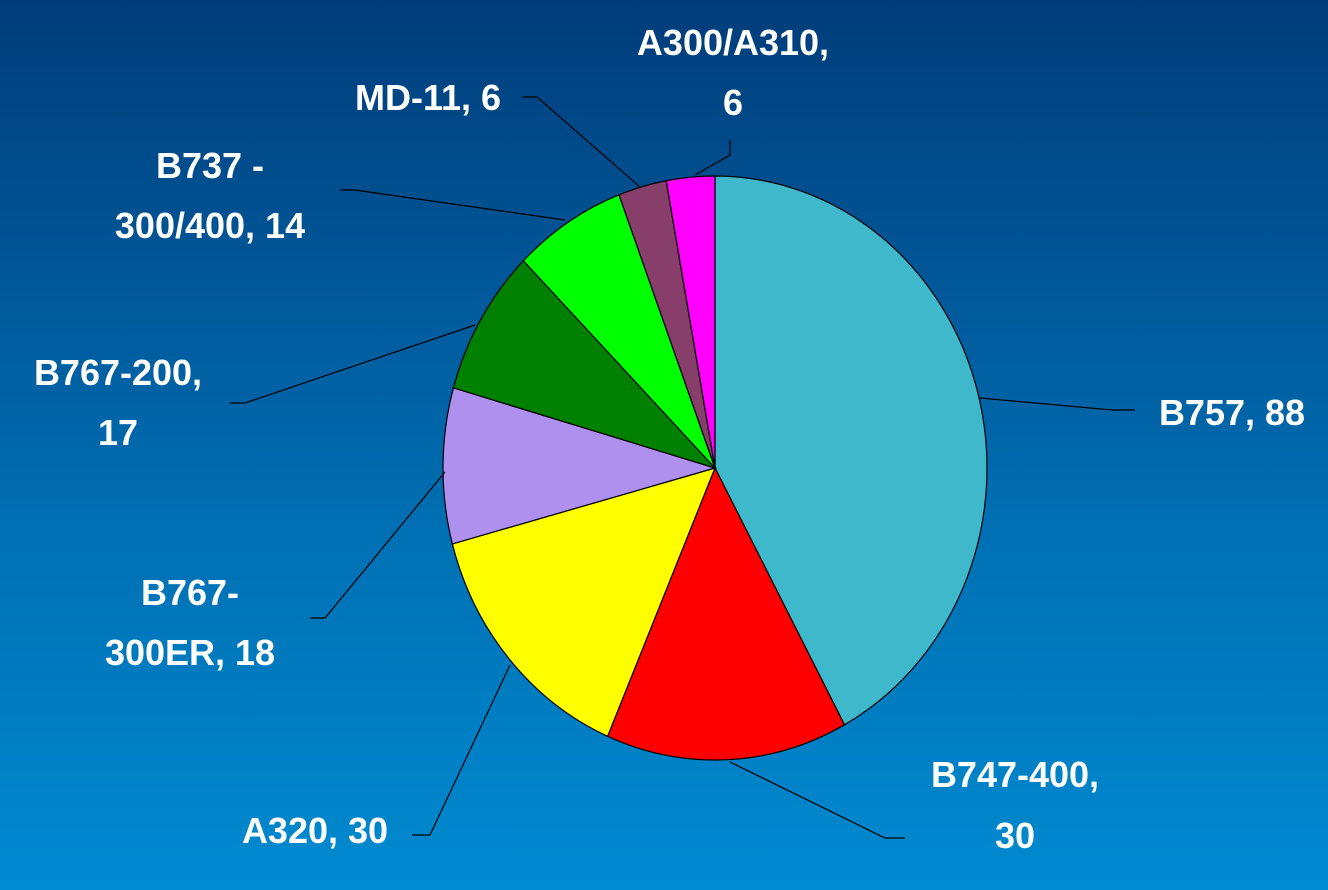 This screenshot has height=890, width=1328. I want to click on label-line: A320, 30, so click(315, 830).